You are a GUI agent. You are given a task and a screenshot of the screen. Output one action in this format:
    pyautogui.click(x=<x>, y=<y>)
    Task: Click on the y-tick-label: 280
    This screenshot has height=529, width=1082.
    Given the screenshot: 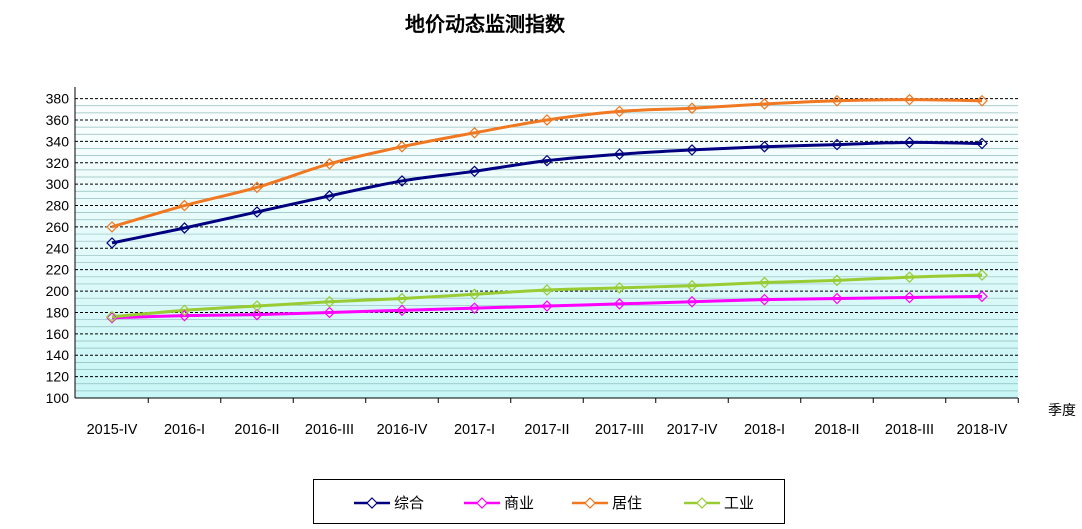 What is the action you would take?
    pyautogui.click(x=58, y=206)
    